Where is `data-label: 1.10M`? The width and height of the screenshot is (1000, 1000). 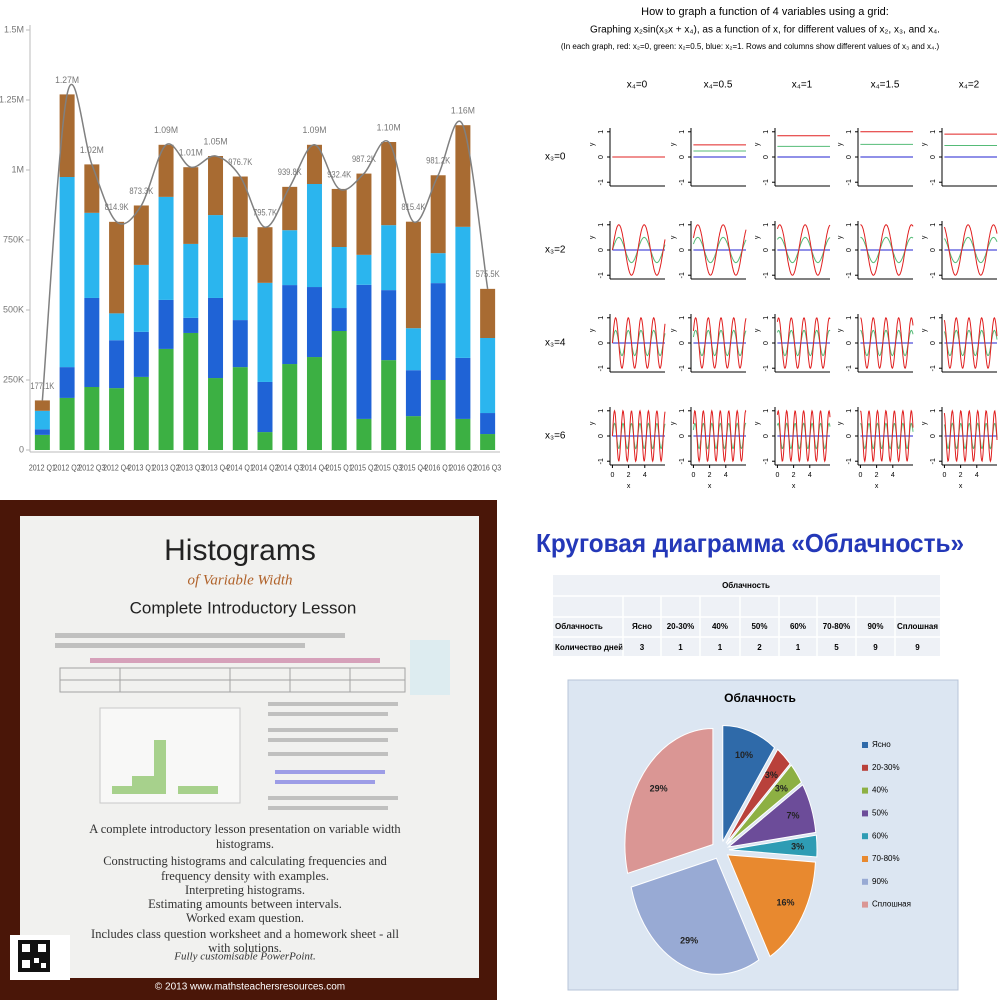 data-label: 1.10M is located at coordinates (389, 127).